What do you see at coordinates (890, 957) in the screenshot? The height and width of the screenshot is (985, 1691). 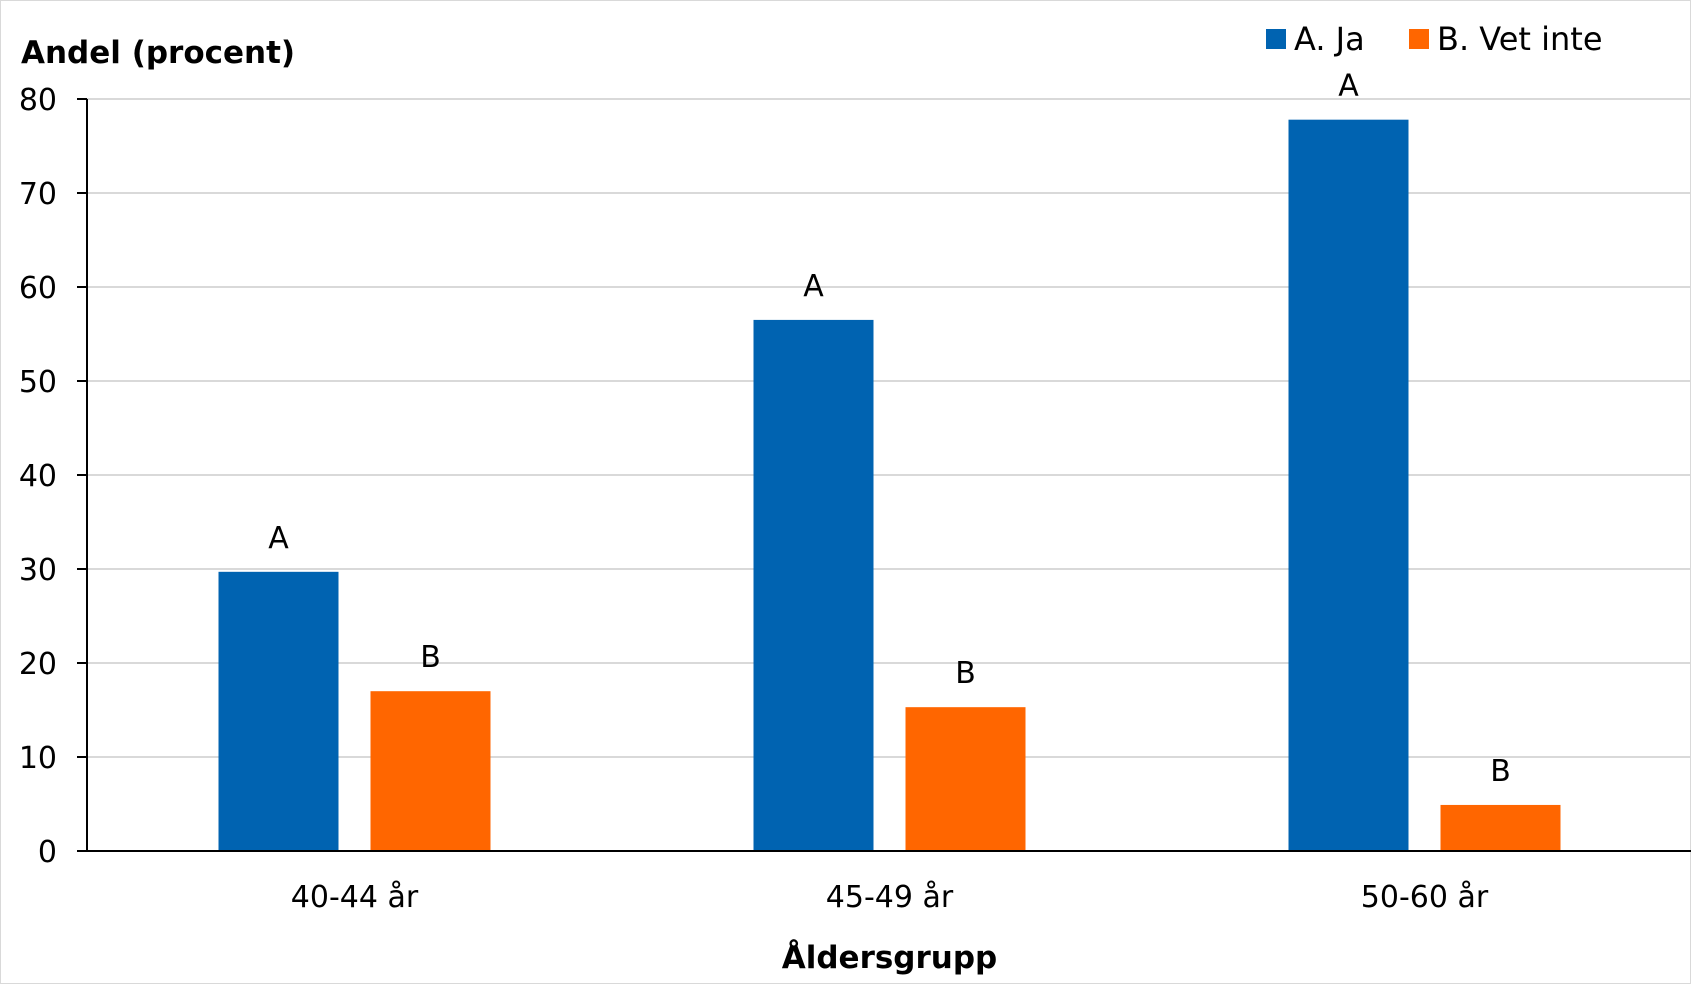 I see `x-axis-title: Åldersgrupp` at bounding box center [890, 957].